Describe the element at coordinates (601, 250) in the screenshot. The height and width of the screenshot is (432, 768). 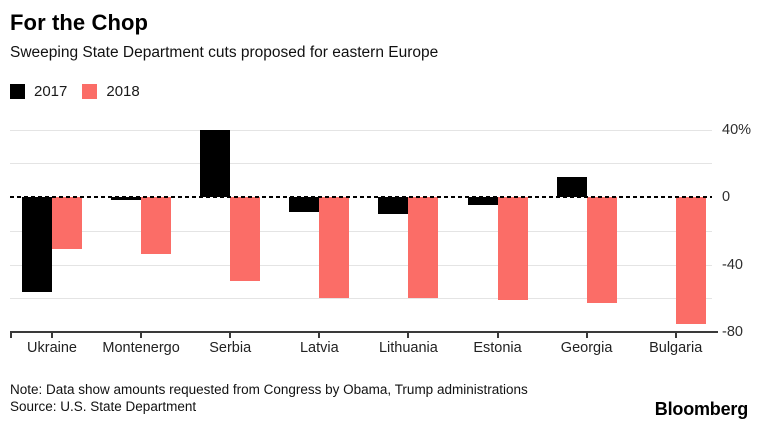
I see `bar-2018-georgia` at that location.